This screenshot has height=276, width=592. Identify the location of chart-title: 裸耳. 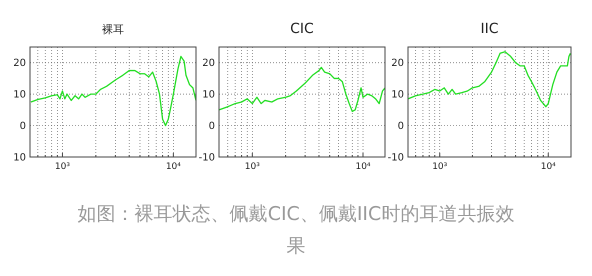
(113, 29).